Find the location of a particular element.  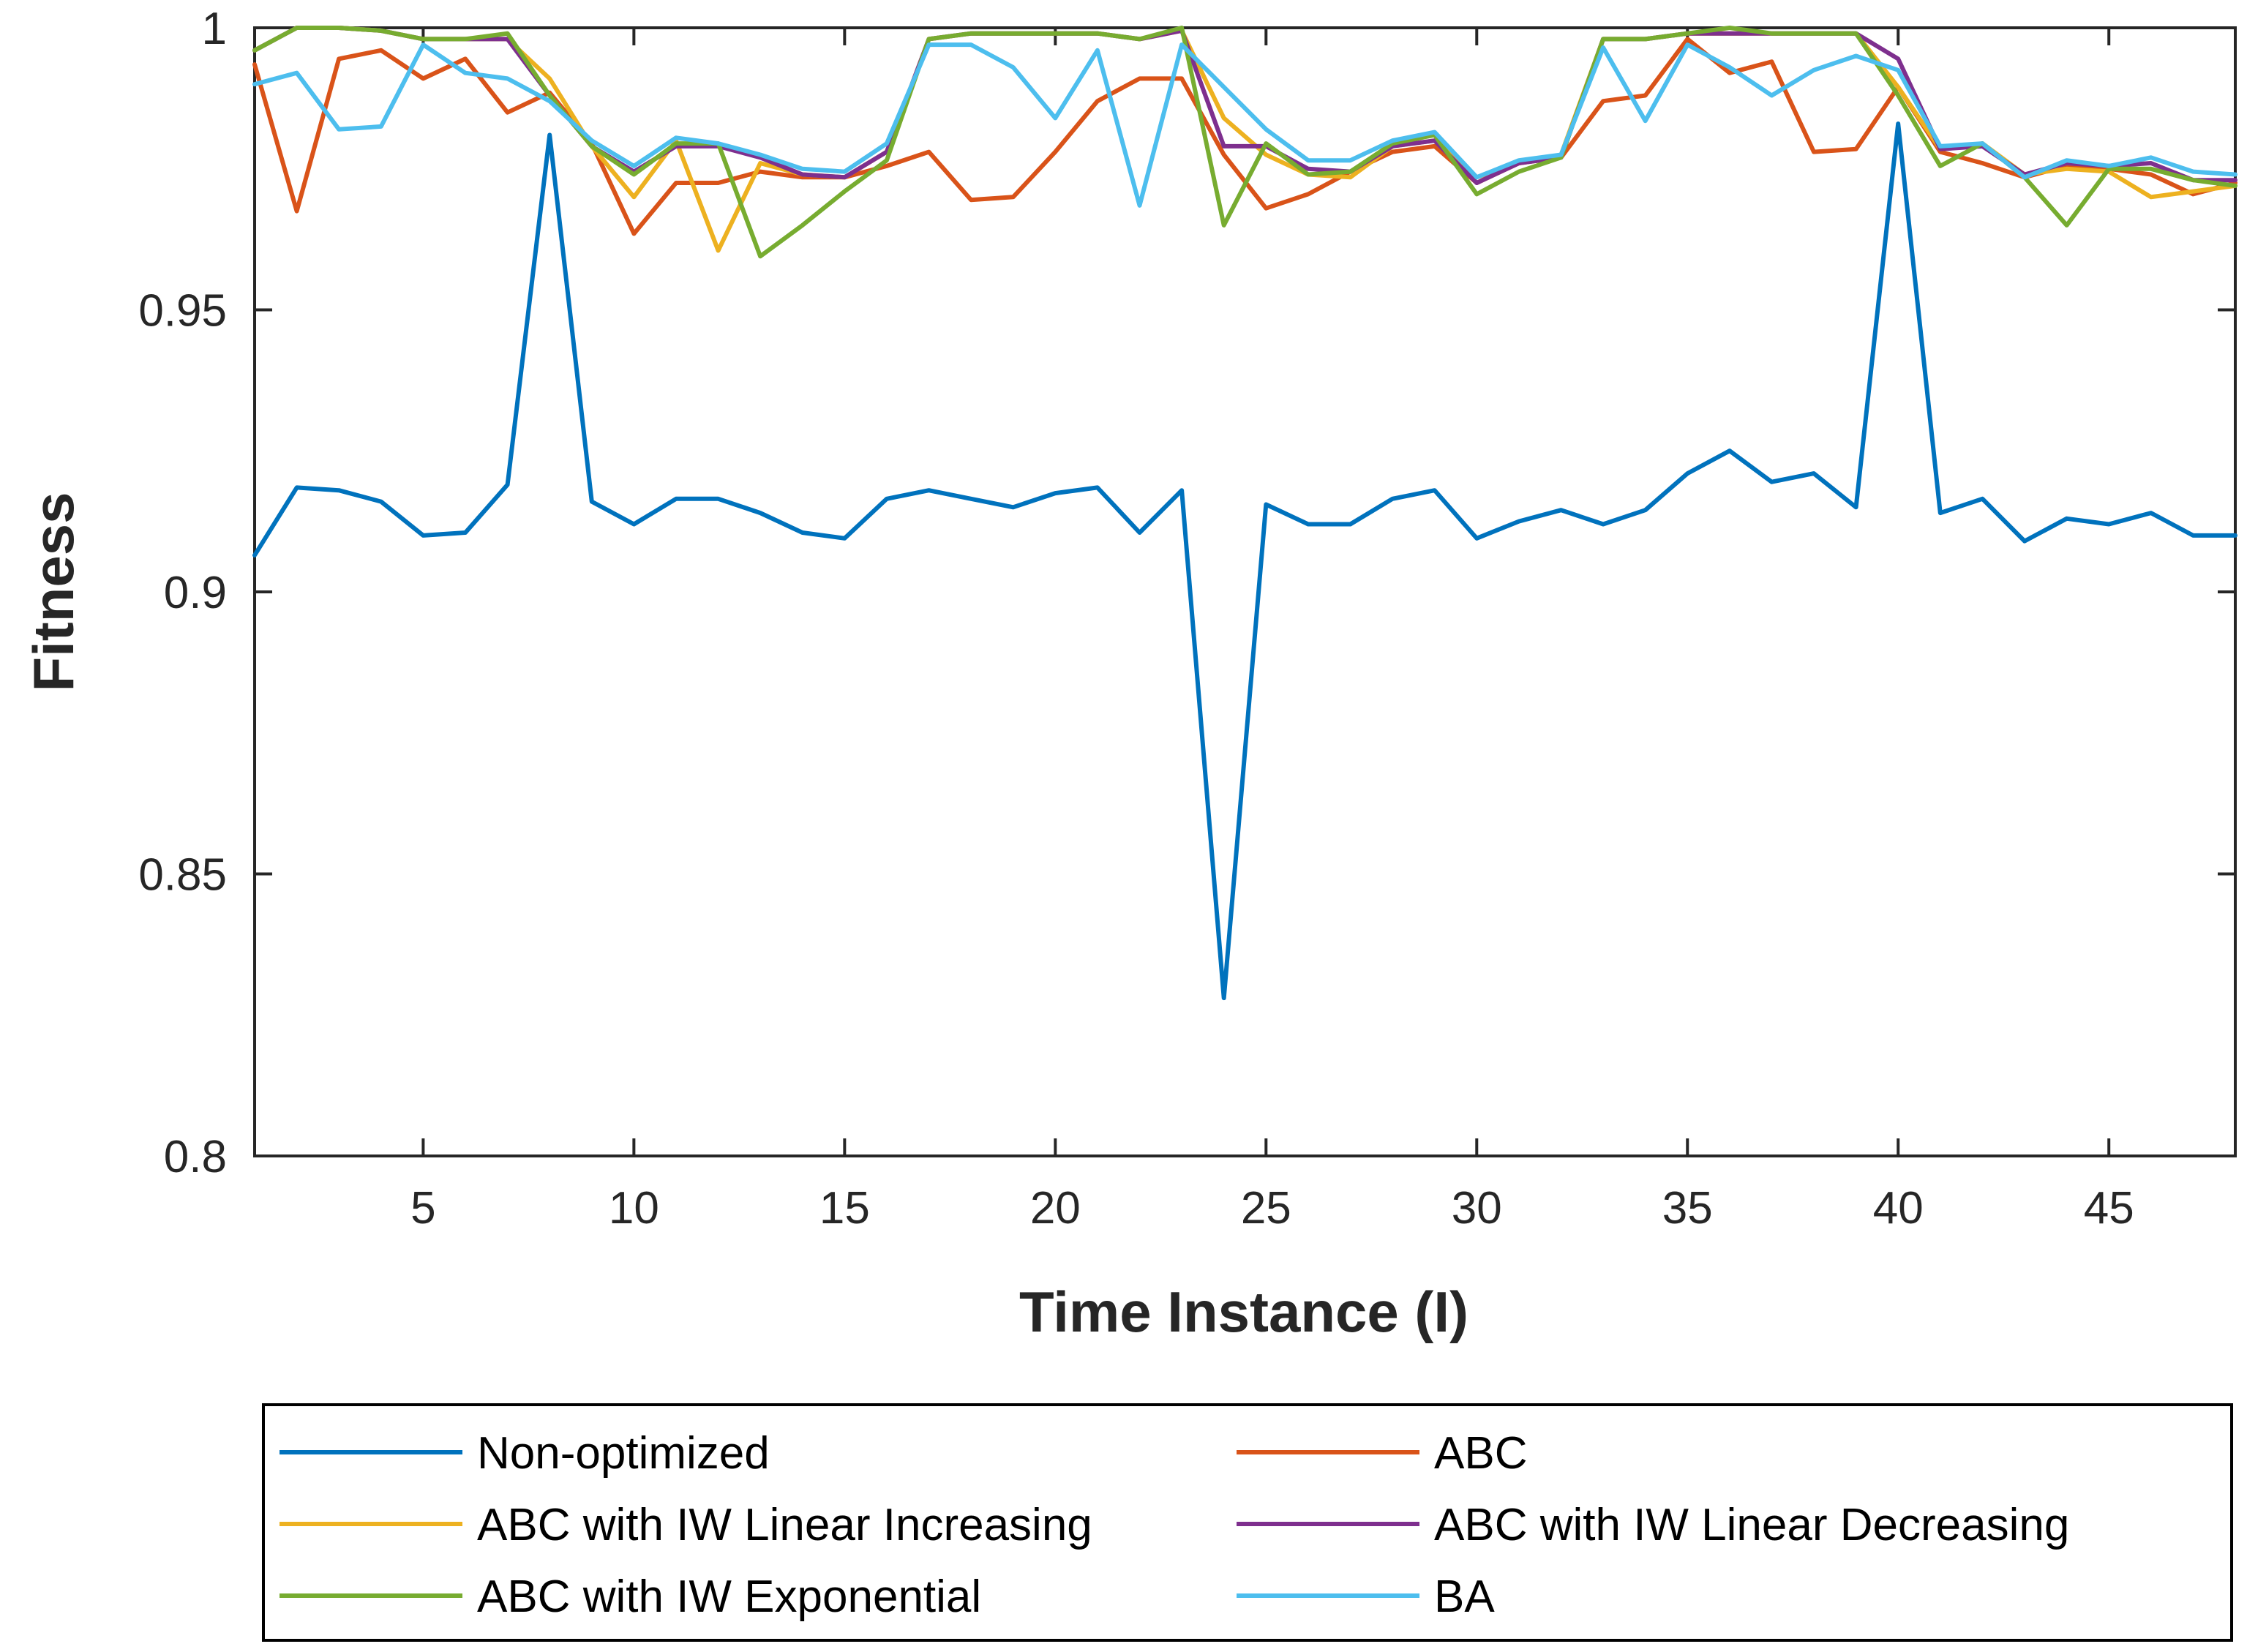

x-tick-label: 35 is located at coordinates (1688, 1208).